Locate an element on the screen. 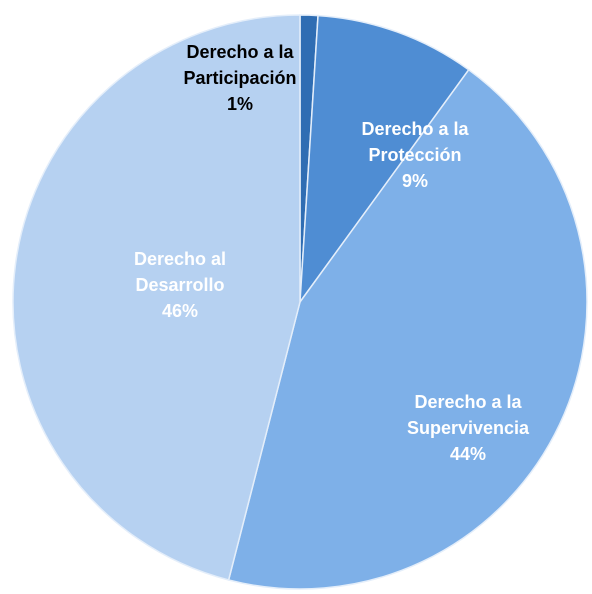 This screenshot has width=592, height=594. slice-label: Derecho a la Supervivencia 44% is located at coordinates (468, 428).